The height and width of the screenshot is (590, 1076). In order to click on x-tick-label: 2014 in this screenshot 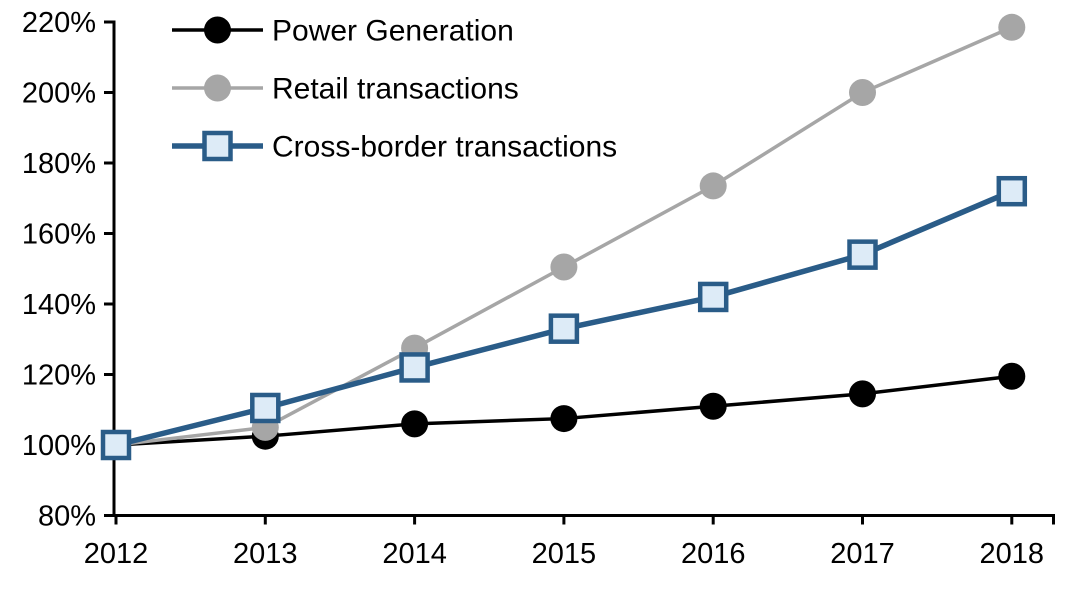, I will do `click(414, 554)`.